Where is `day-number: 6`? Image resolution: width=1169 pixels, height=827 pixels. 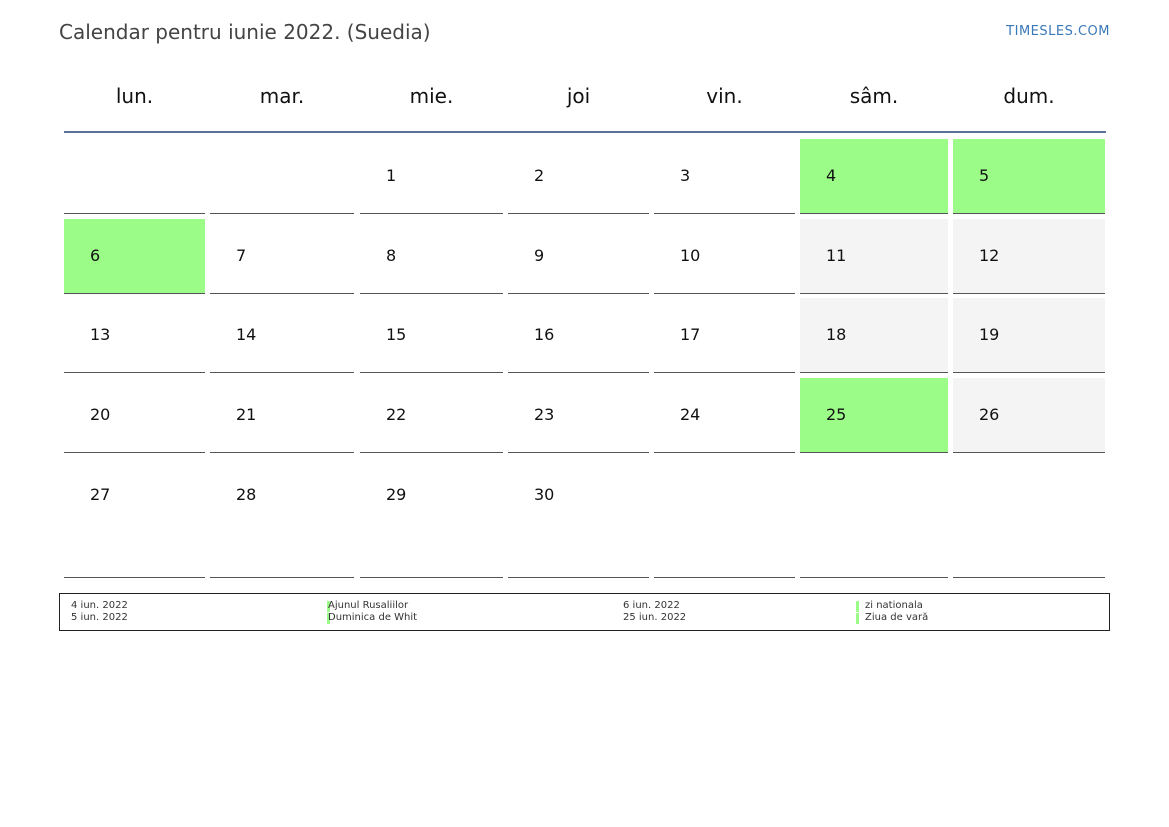
day-number: 6 is located at coordinates (95, 255).